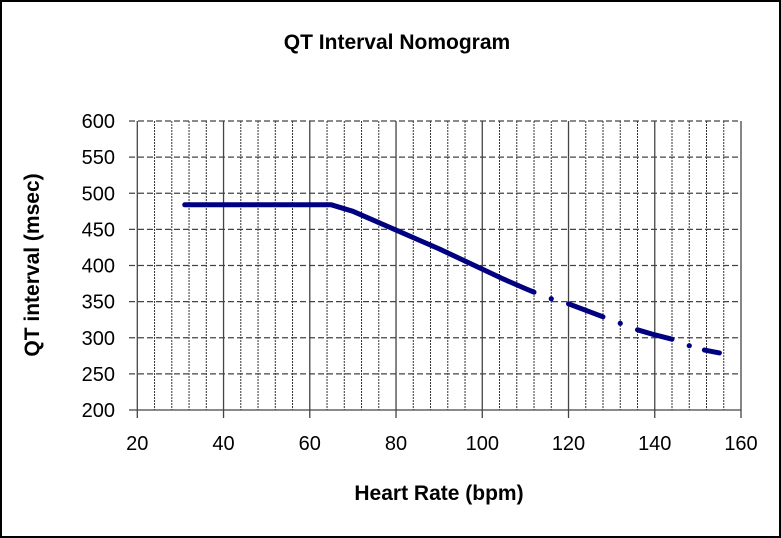  What do you see at coordinates (310, 444) in the screenshot?
I see `x-tick-label: 60` at bounding box center [310, 444].